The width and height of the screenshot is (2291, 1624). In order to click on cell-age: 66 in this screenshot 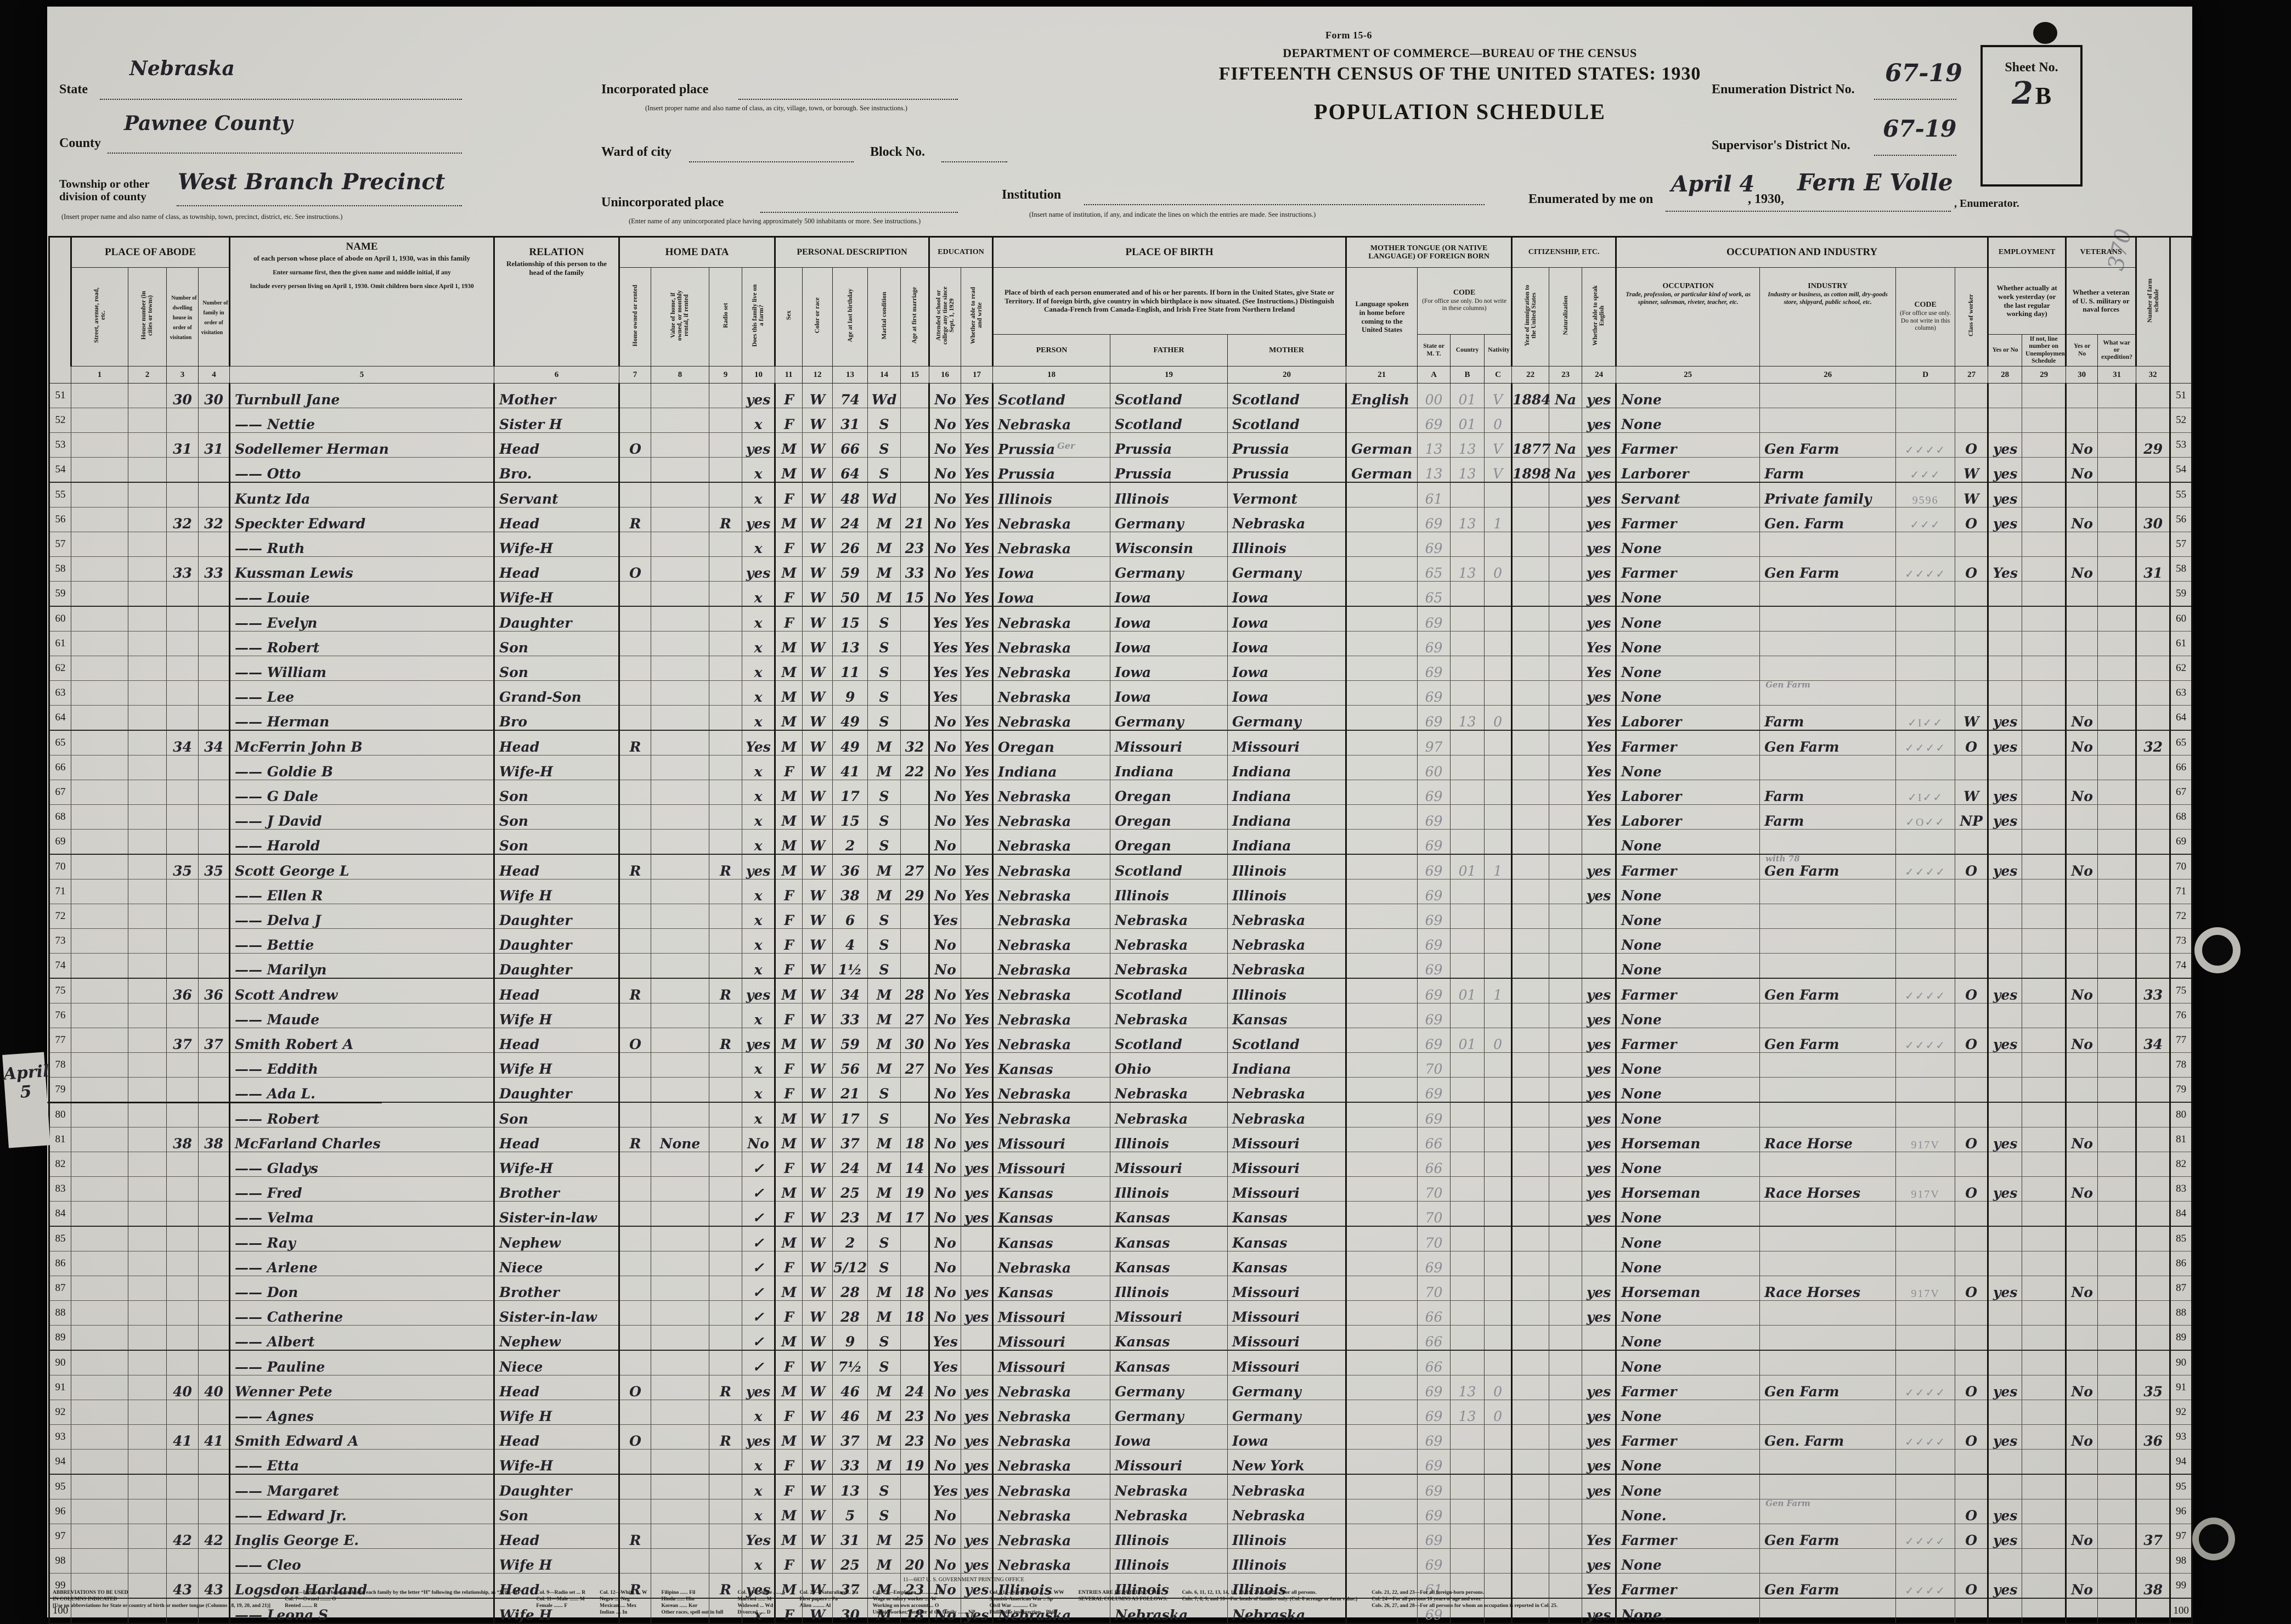, I will do `click(850, 445)`.